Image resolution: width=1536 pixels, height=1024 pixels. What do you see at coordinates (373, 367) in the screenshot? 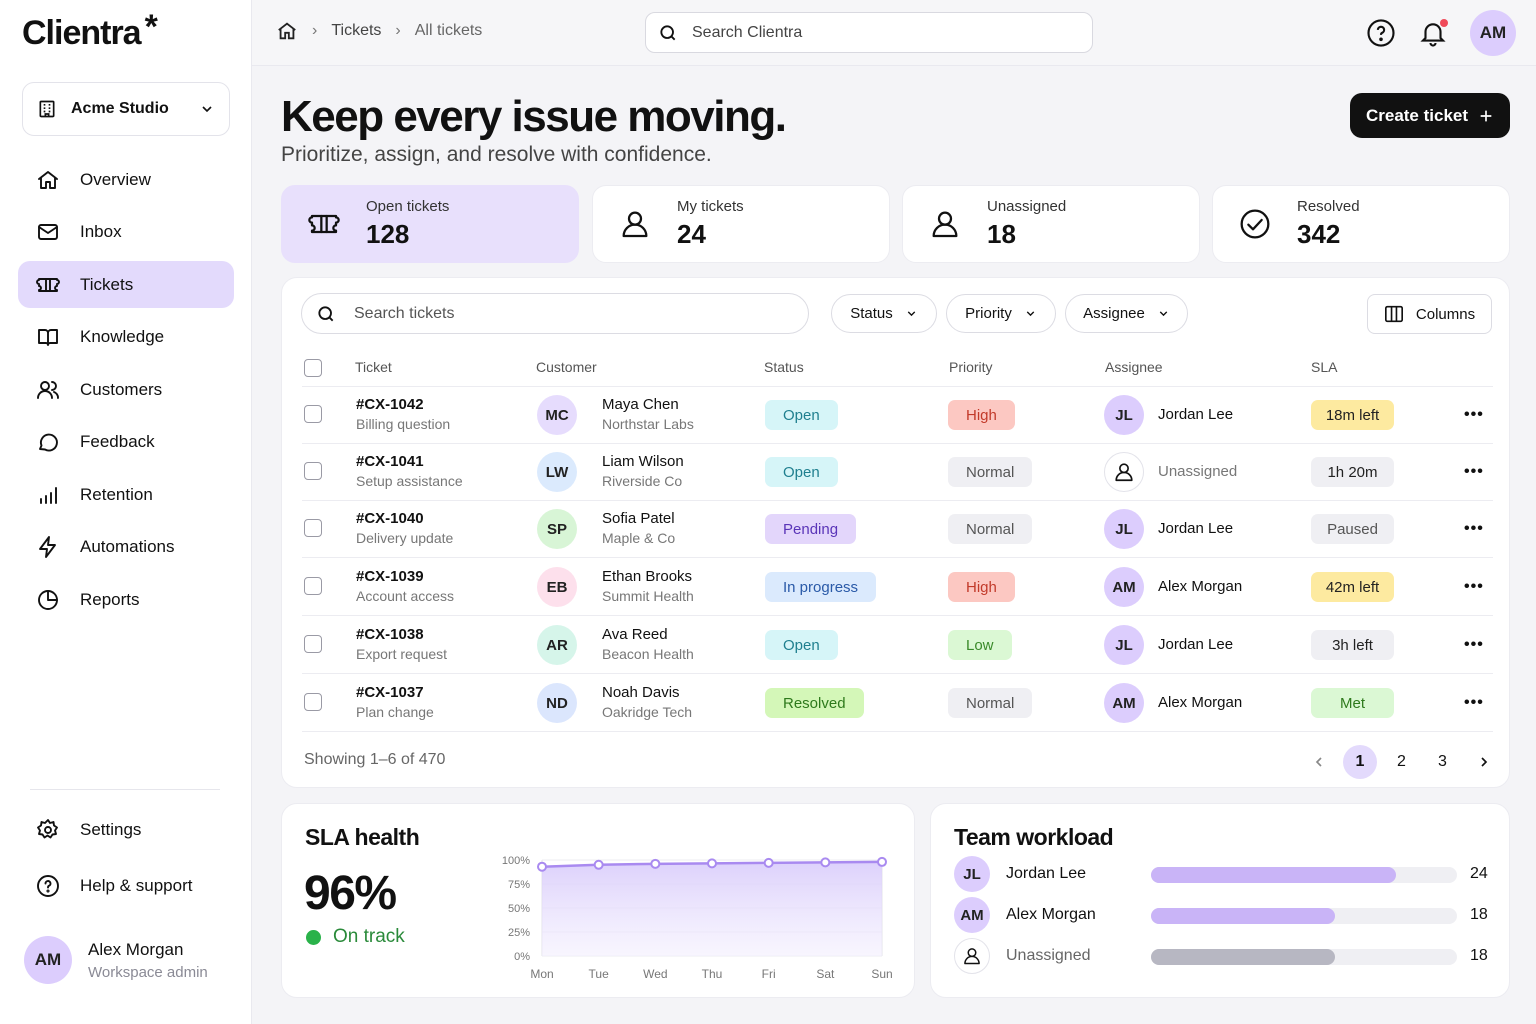
I see `col-ticket: Ticket` at bounding box center [373, 367].